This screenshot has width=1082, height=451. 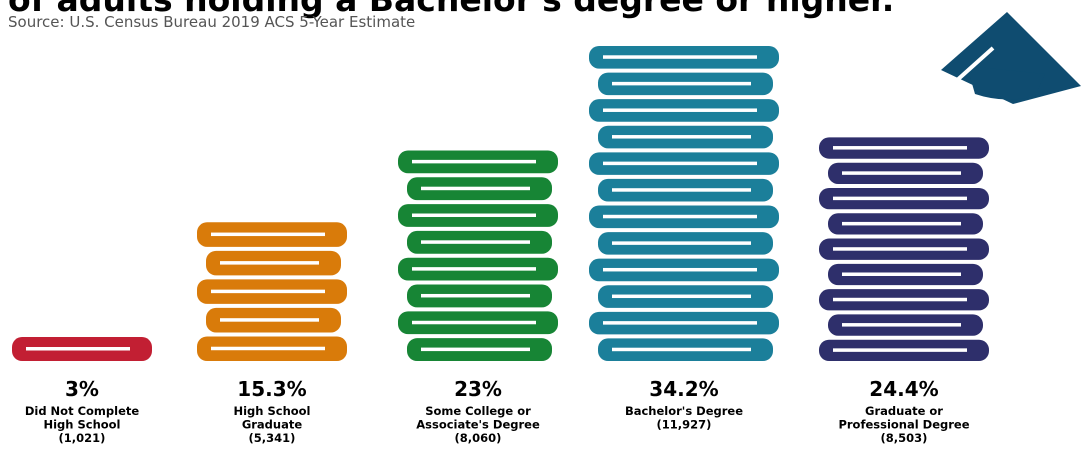 What do you see at coordinates (82, 411) in the screenshot?
I see `category-label: Did Not Complete` at bounding box center [82, 411].